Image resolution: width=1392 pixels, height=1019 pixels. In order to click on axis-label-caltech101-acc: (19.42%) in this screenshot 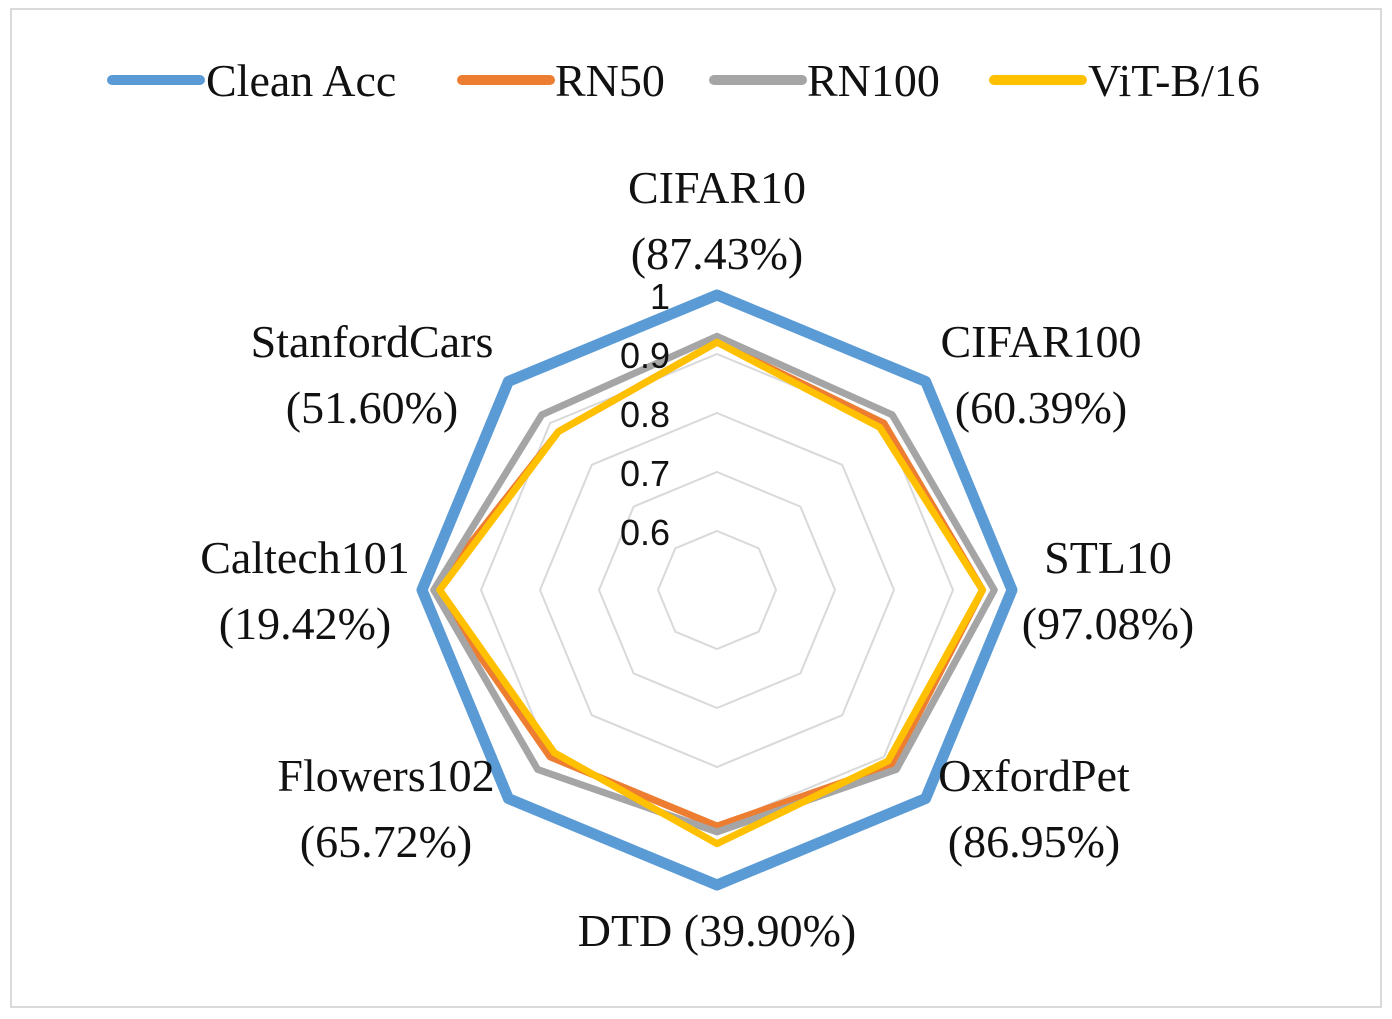, I will do `click(305, 623)`.